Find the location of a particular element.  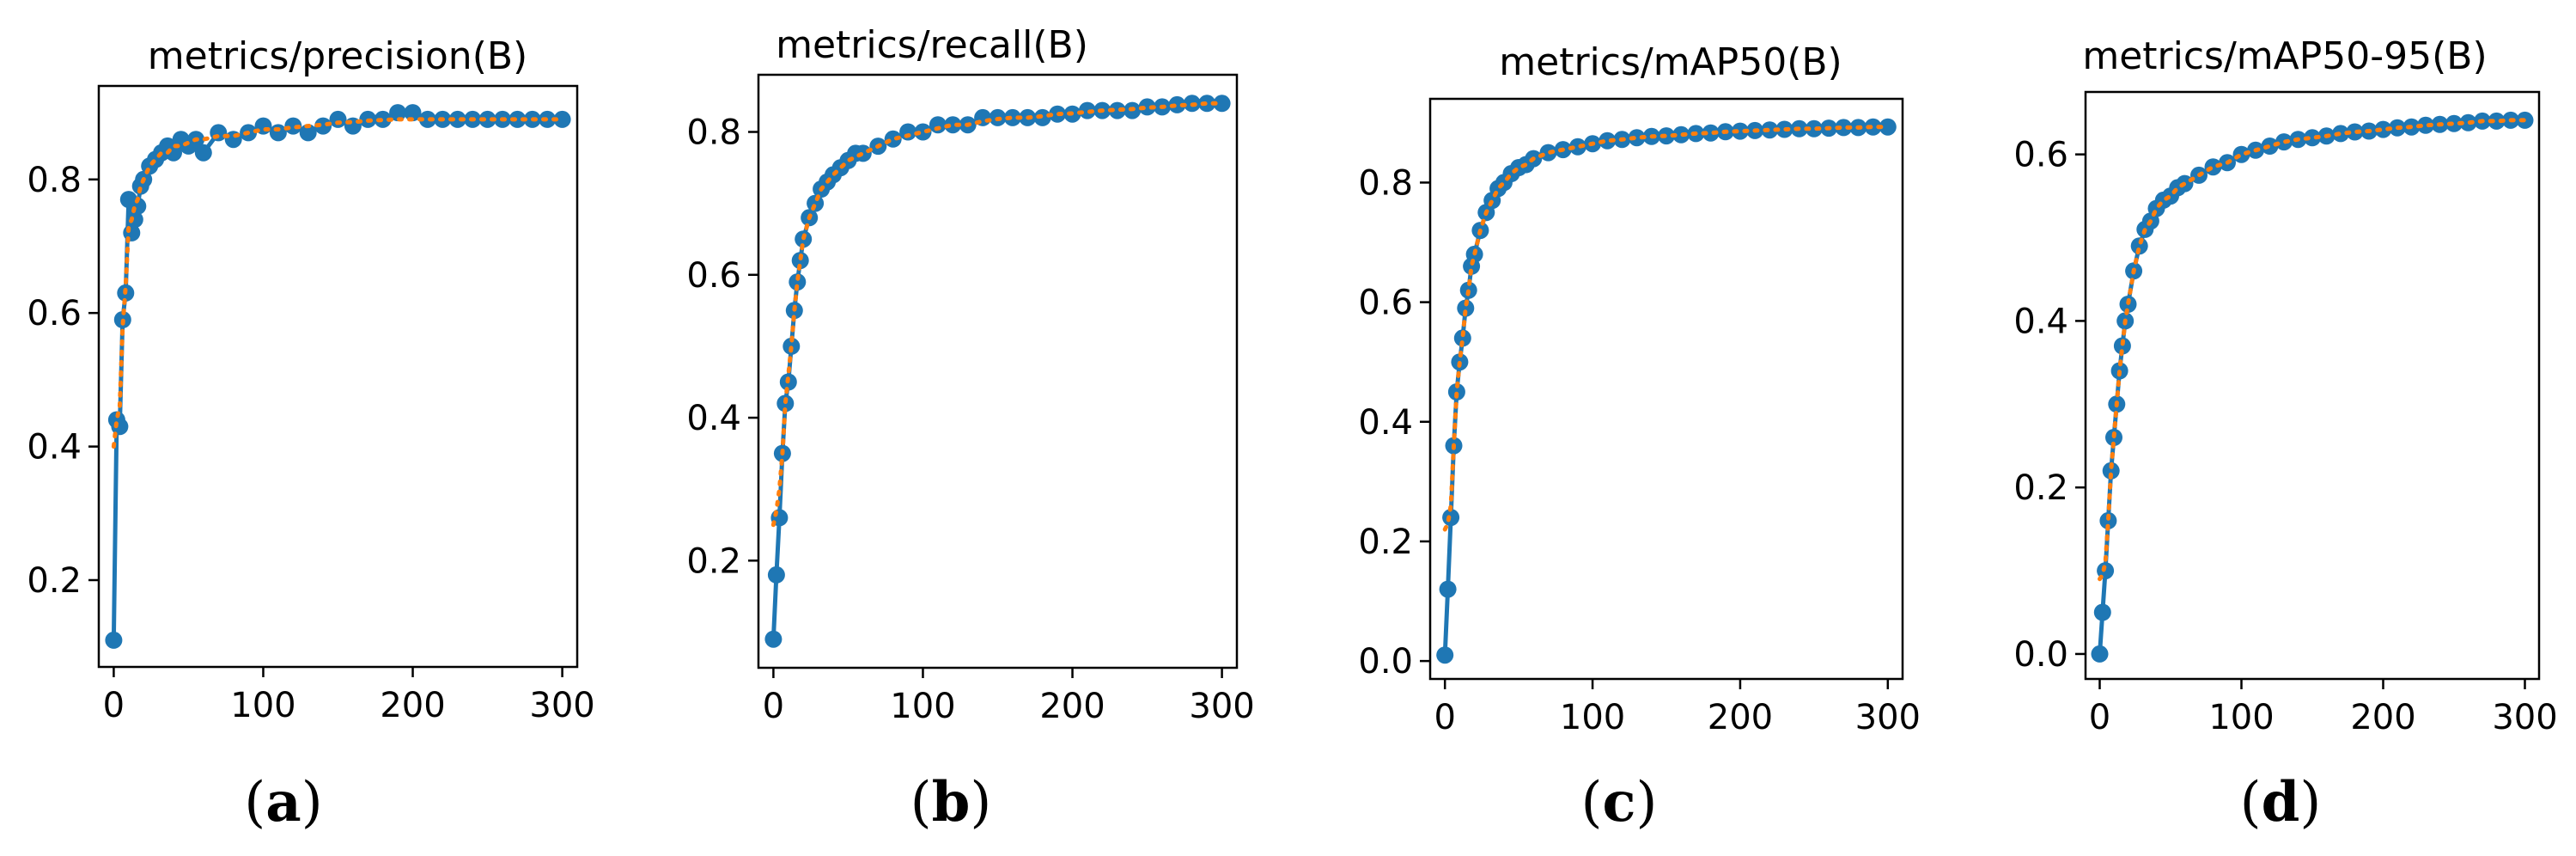

y-ticks: 0.0 0.2 0.4 0.6 is located at coordinates (2049, 405).